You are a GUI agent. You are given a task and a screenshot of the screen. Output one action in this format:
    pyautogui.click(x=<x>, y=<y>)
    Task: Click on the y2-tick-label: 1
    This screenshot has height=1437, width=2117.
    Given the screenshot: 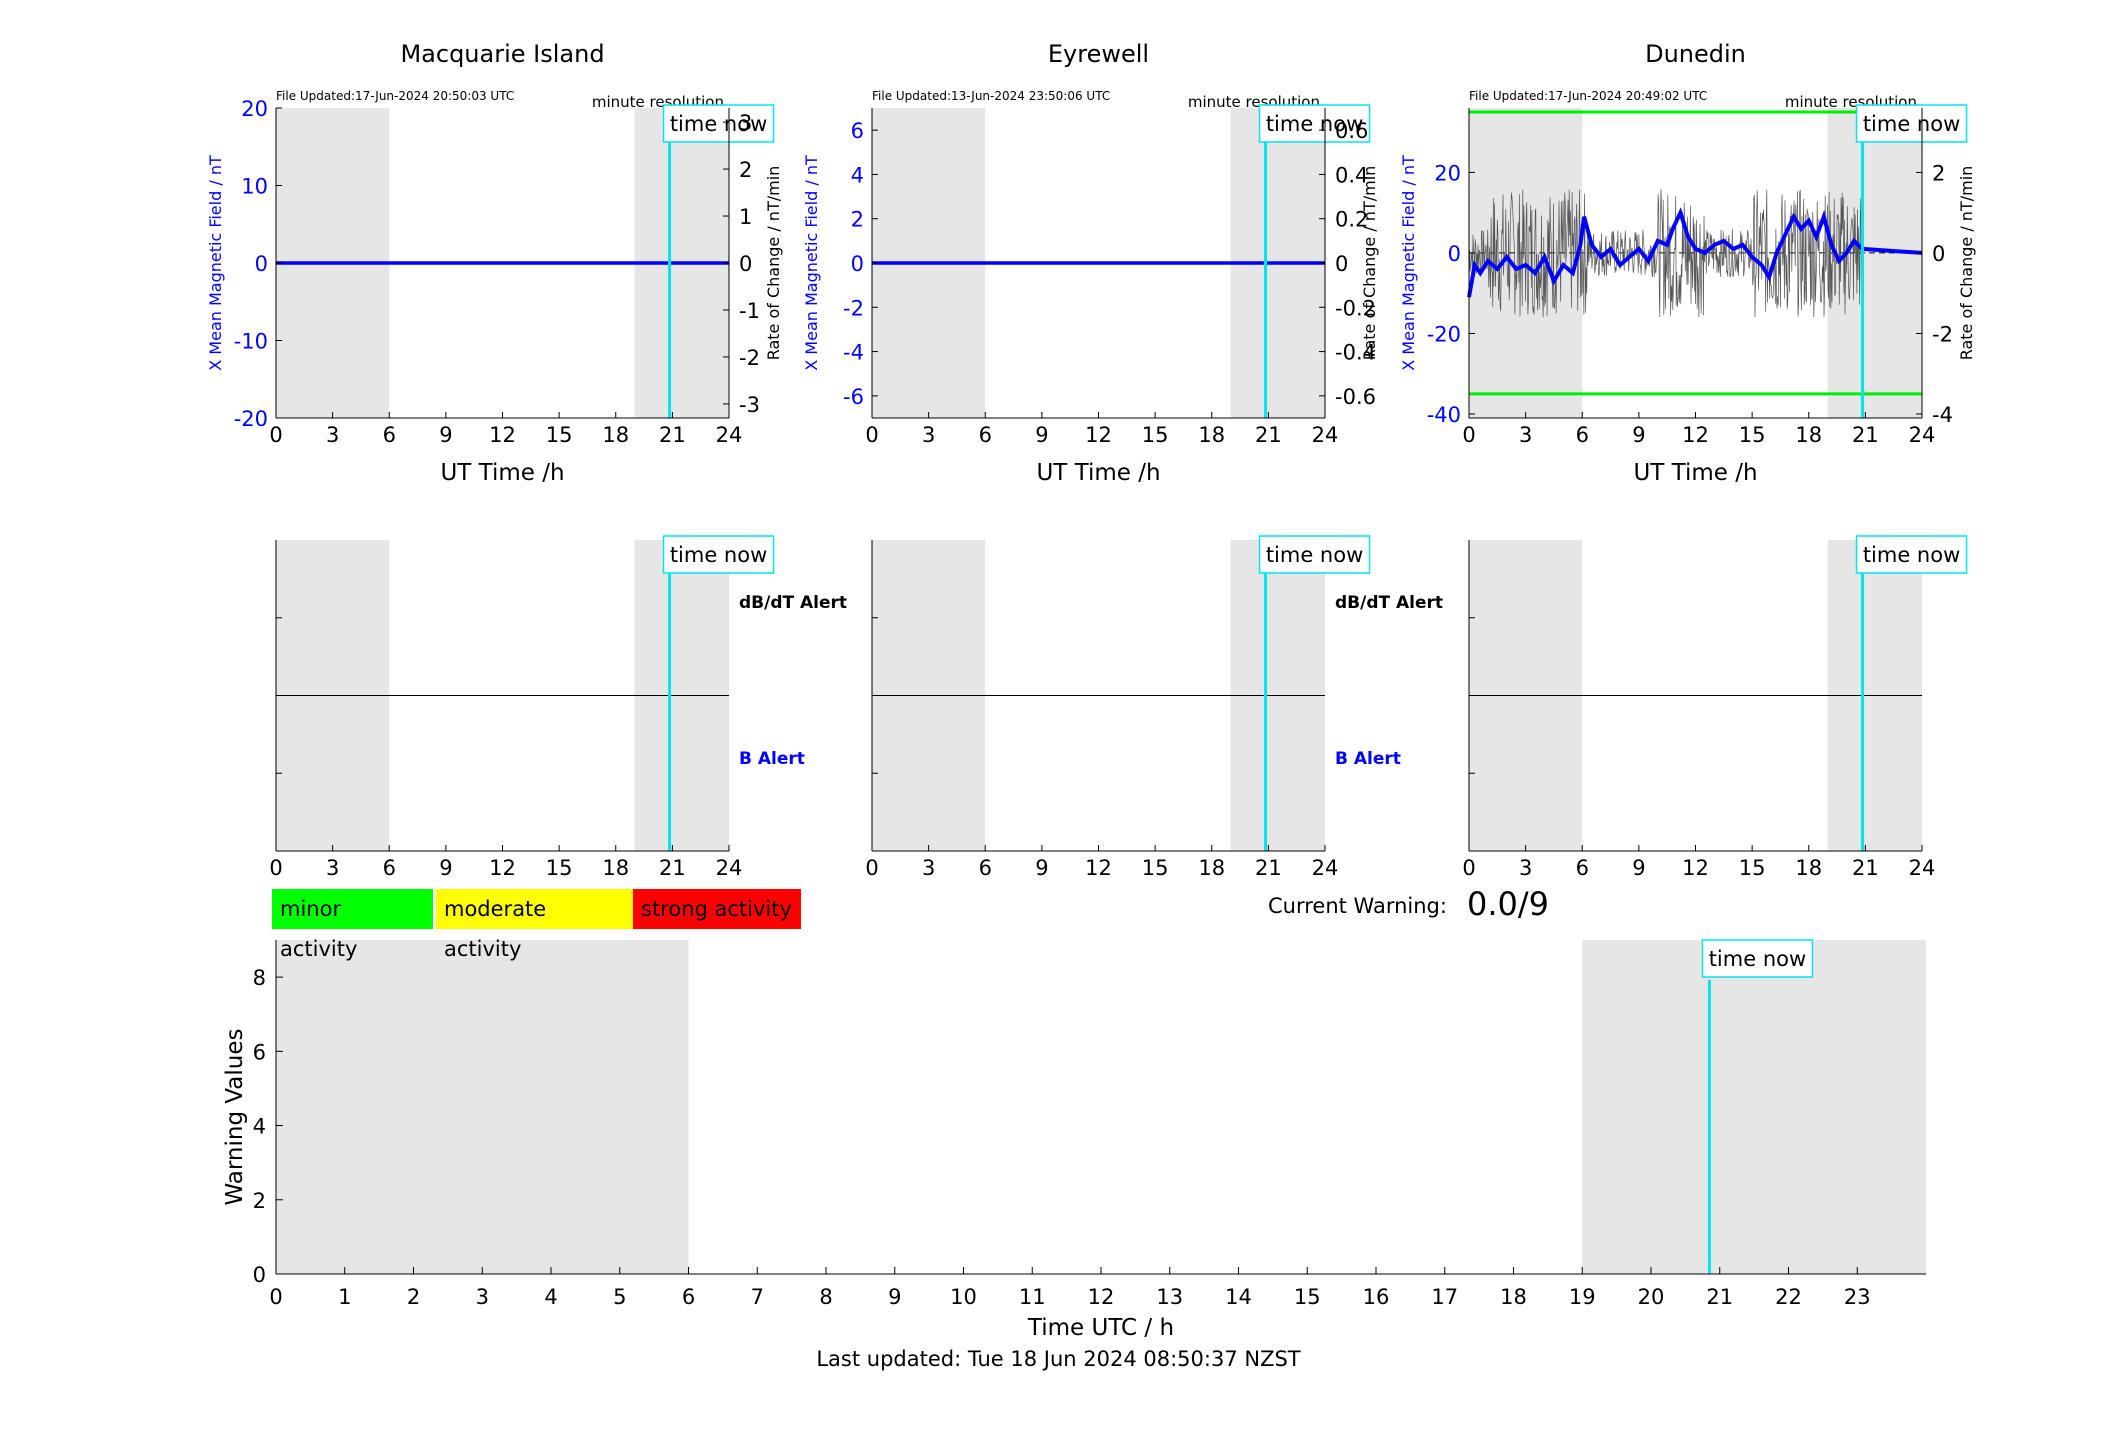 What is the action you would take?
    pyautogui.click(x=745, y=217)
    